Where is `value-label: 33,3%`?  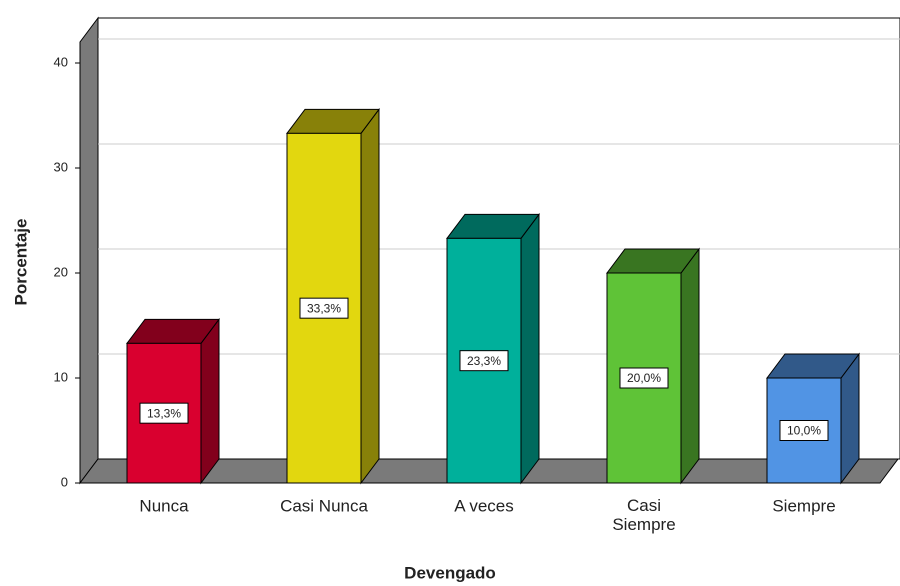
value-label: 33,3% is located at coordinates (324, 308).